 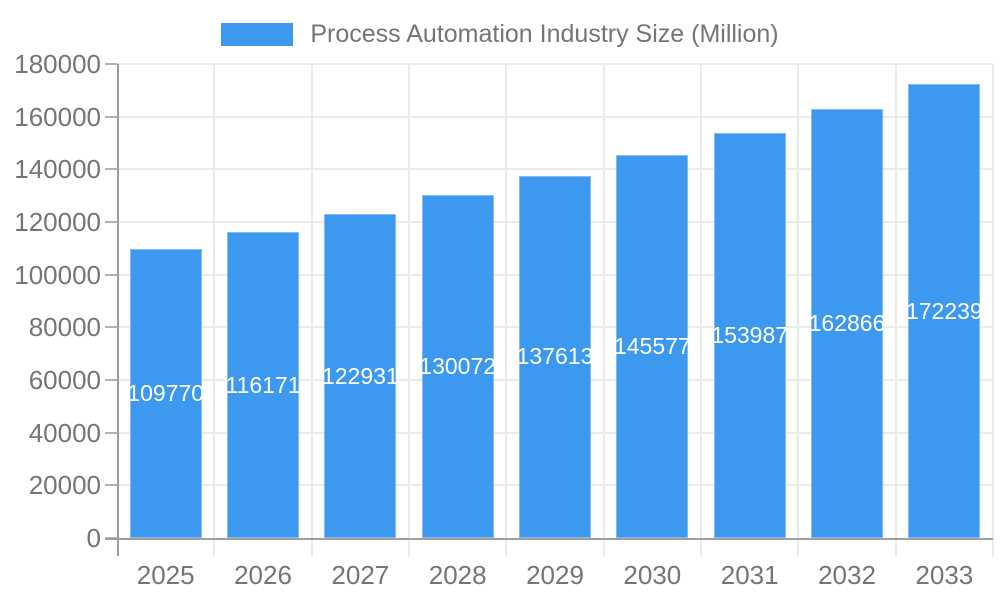 I want to click on y-tick-label: 180000, so click(x=57, y=64).